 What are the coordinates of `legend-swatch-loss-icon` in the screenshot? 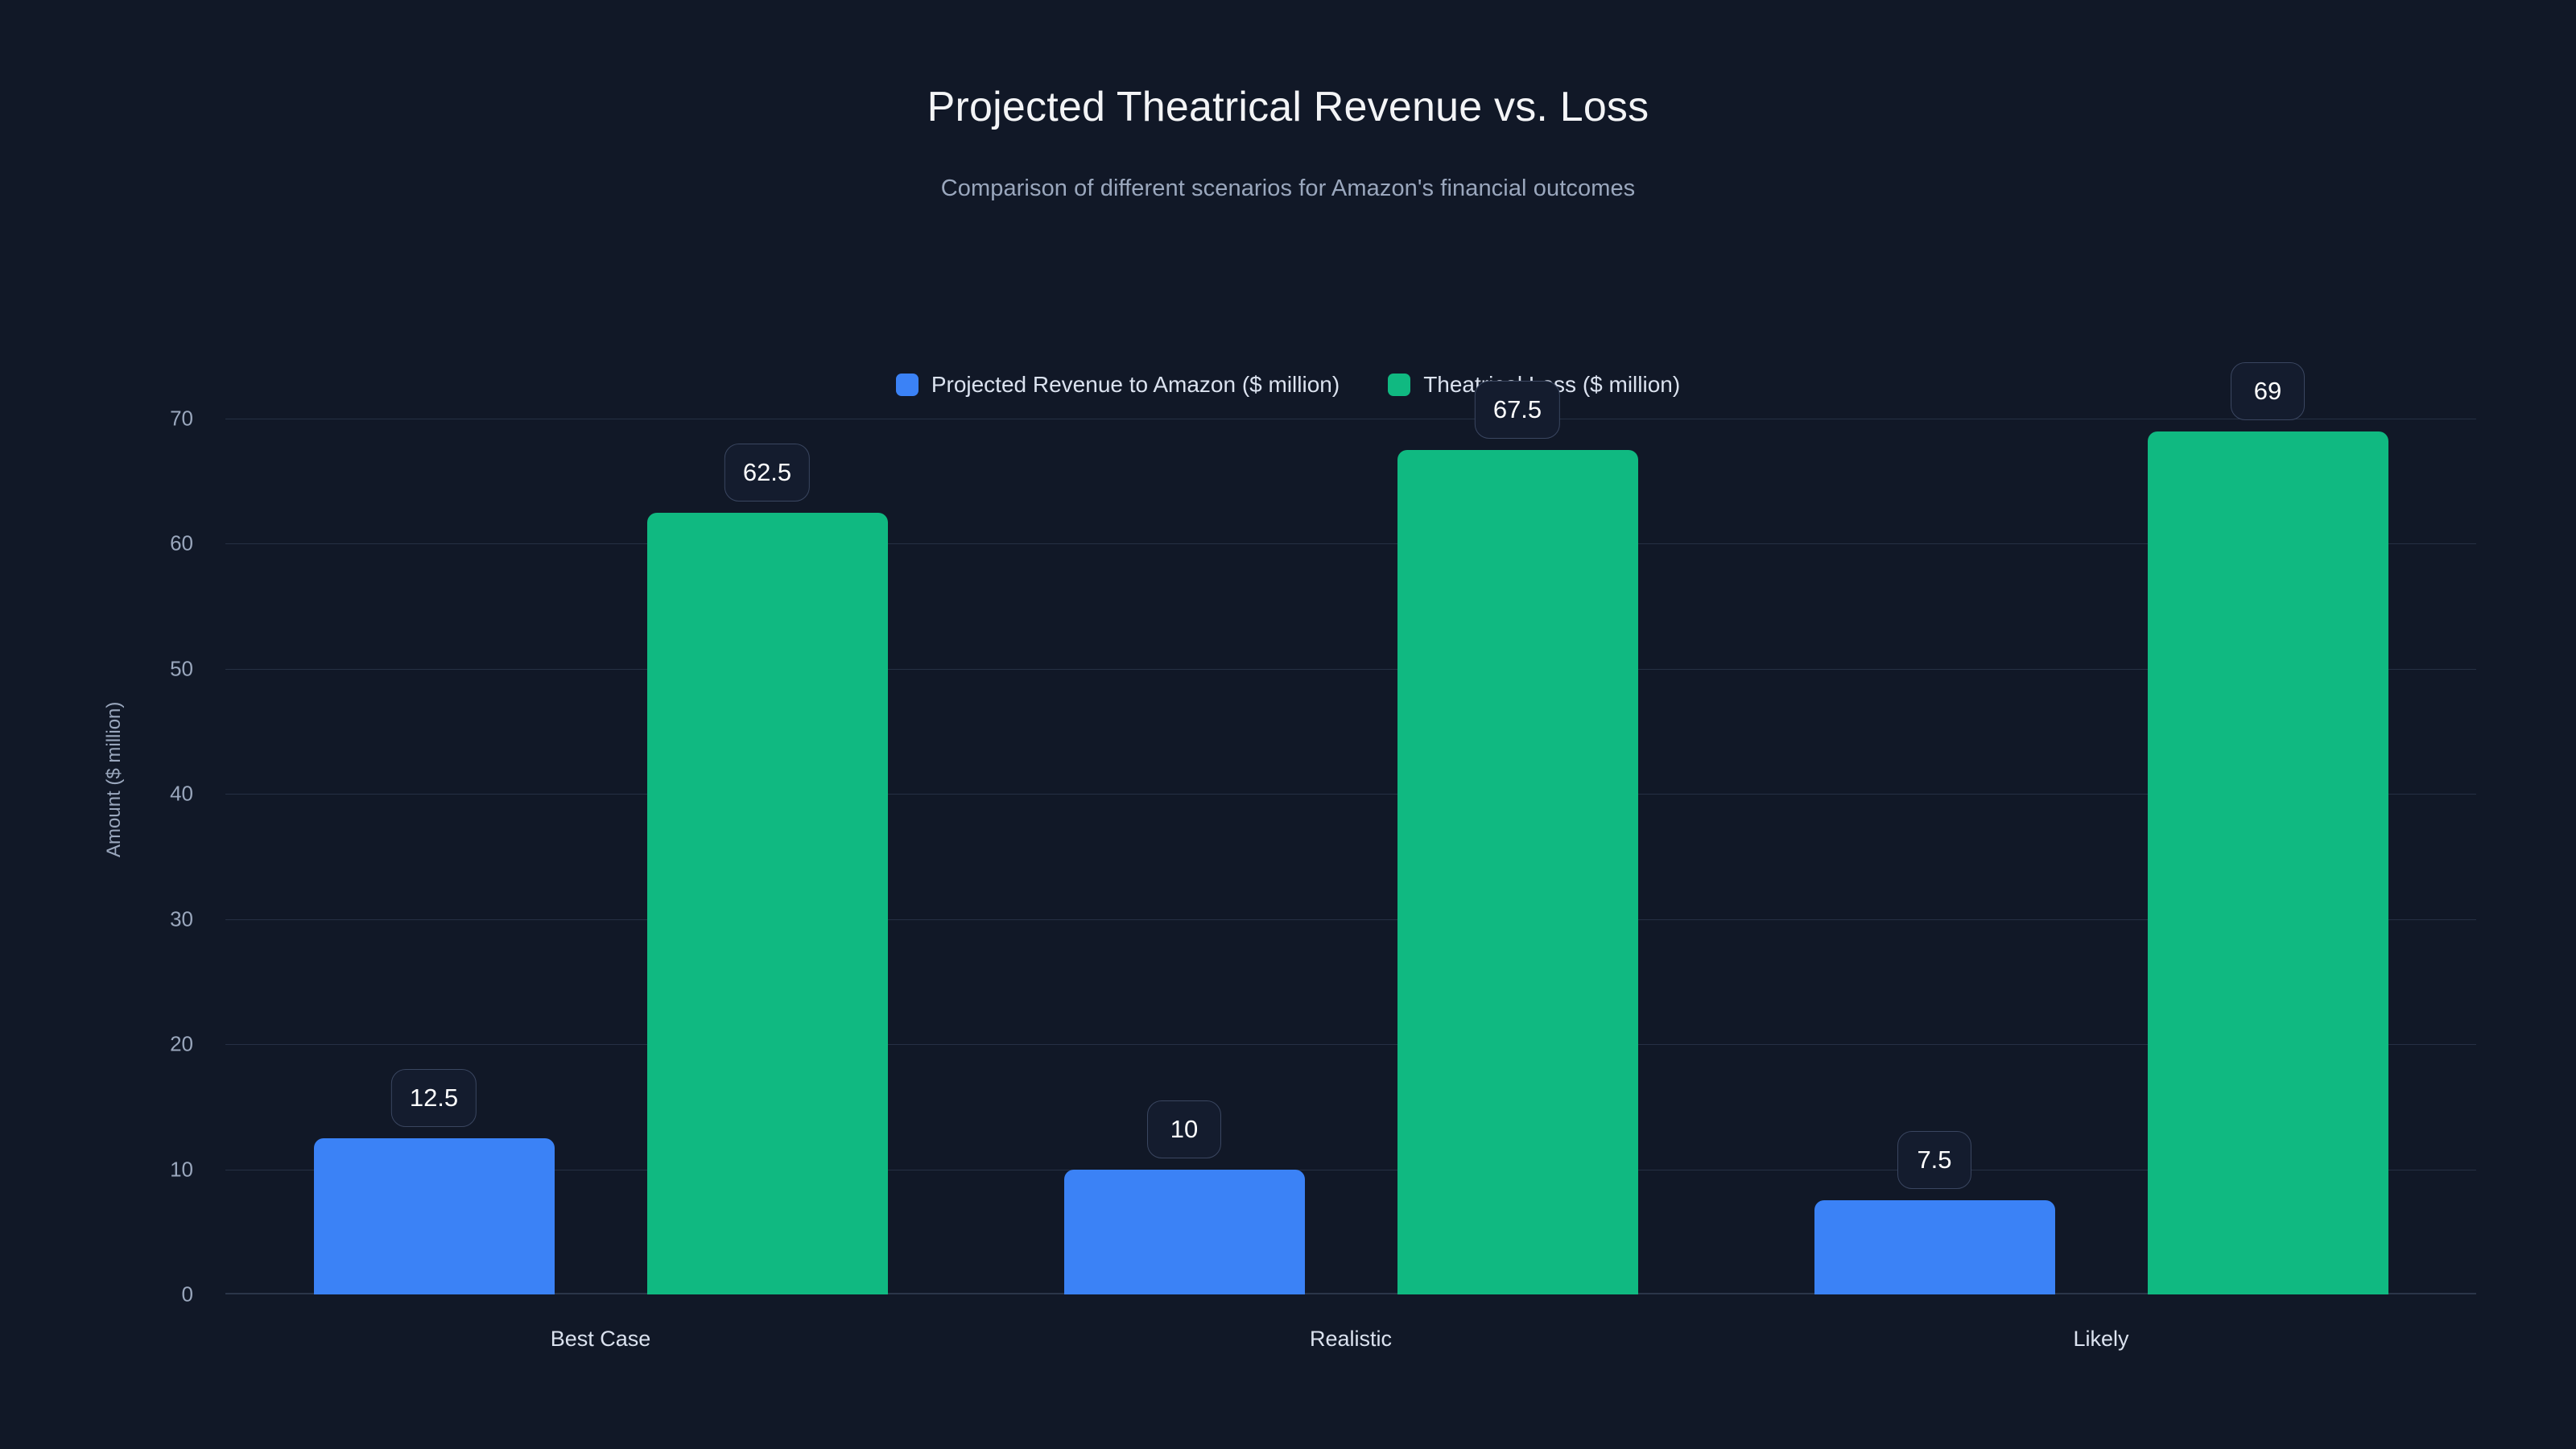 It's located at (1399, 385).